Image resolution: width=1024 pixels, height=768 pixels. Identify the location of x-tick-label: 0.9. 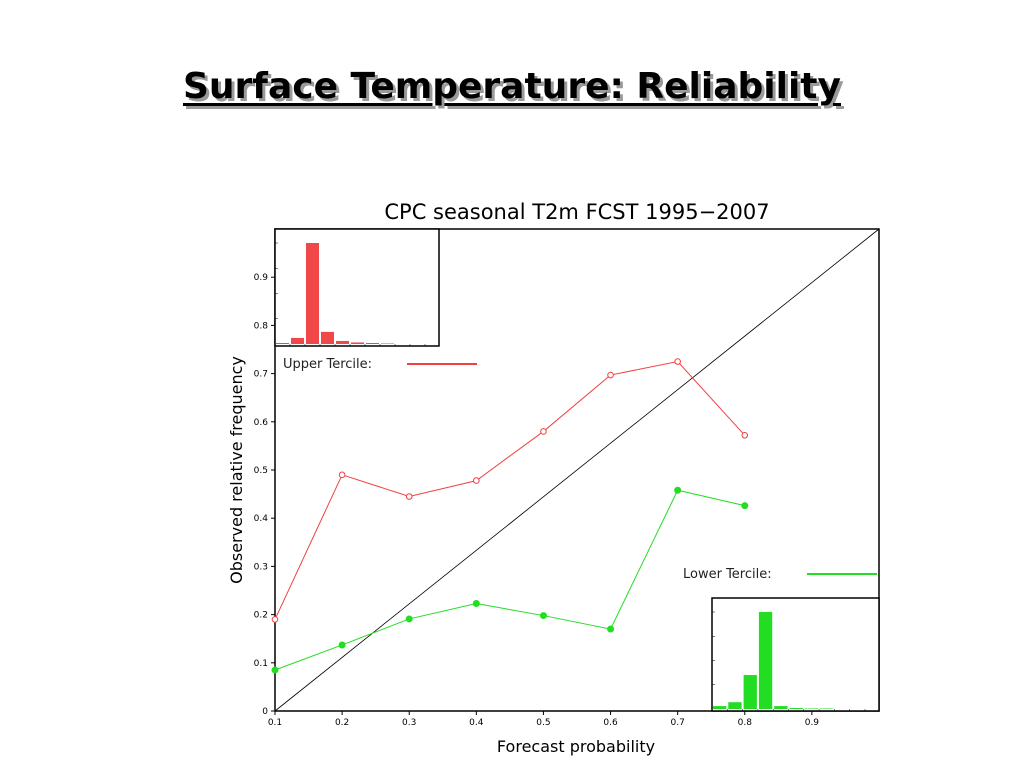
(812, 723).